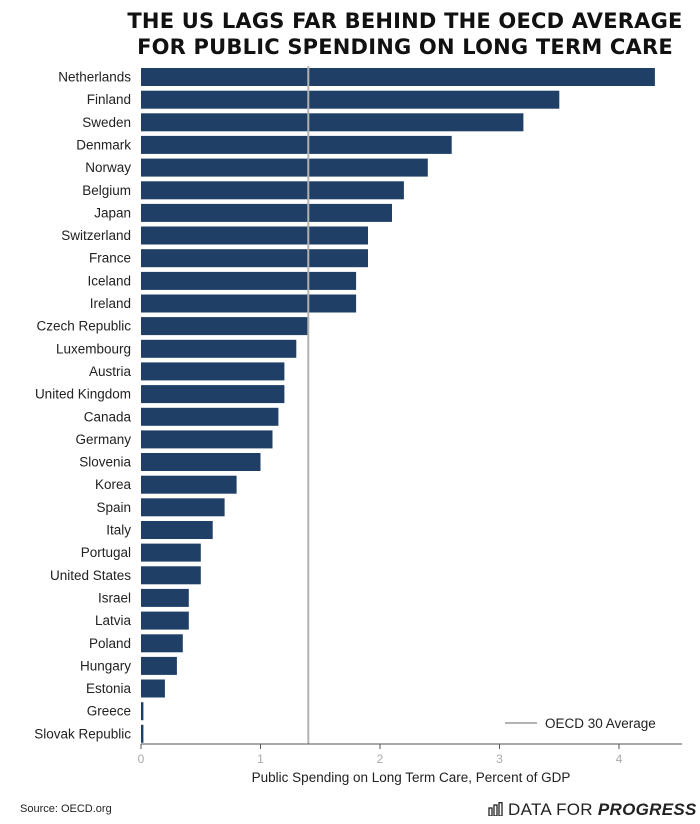 The height and width of the screenshot is (824, 700). What do you see at coordinates (105, 462) in the screenshot?
I see `category-label: Slovenia` at bounding box center [105, 462].